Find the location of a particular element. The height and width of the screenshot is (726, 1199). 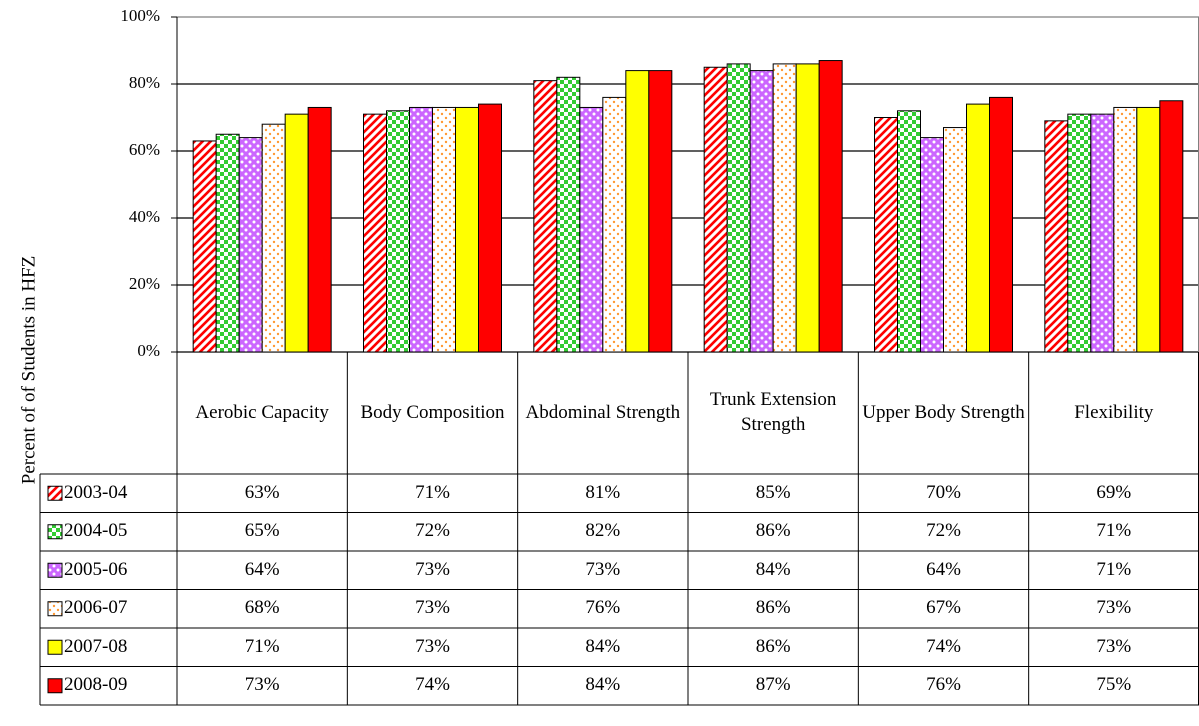

category-label-box: Abdominal Strength is located at coordinates (603, 412).